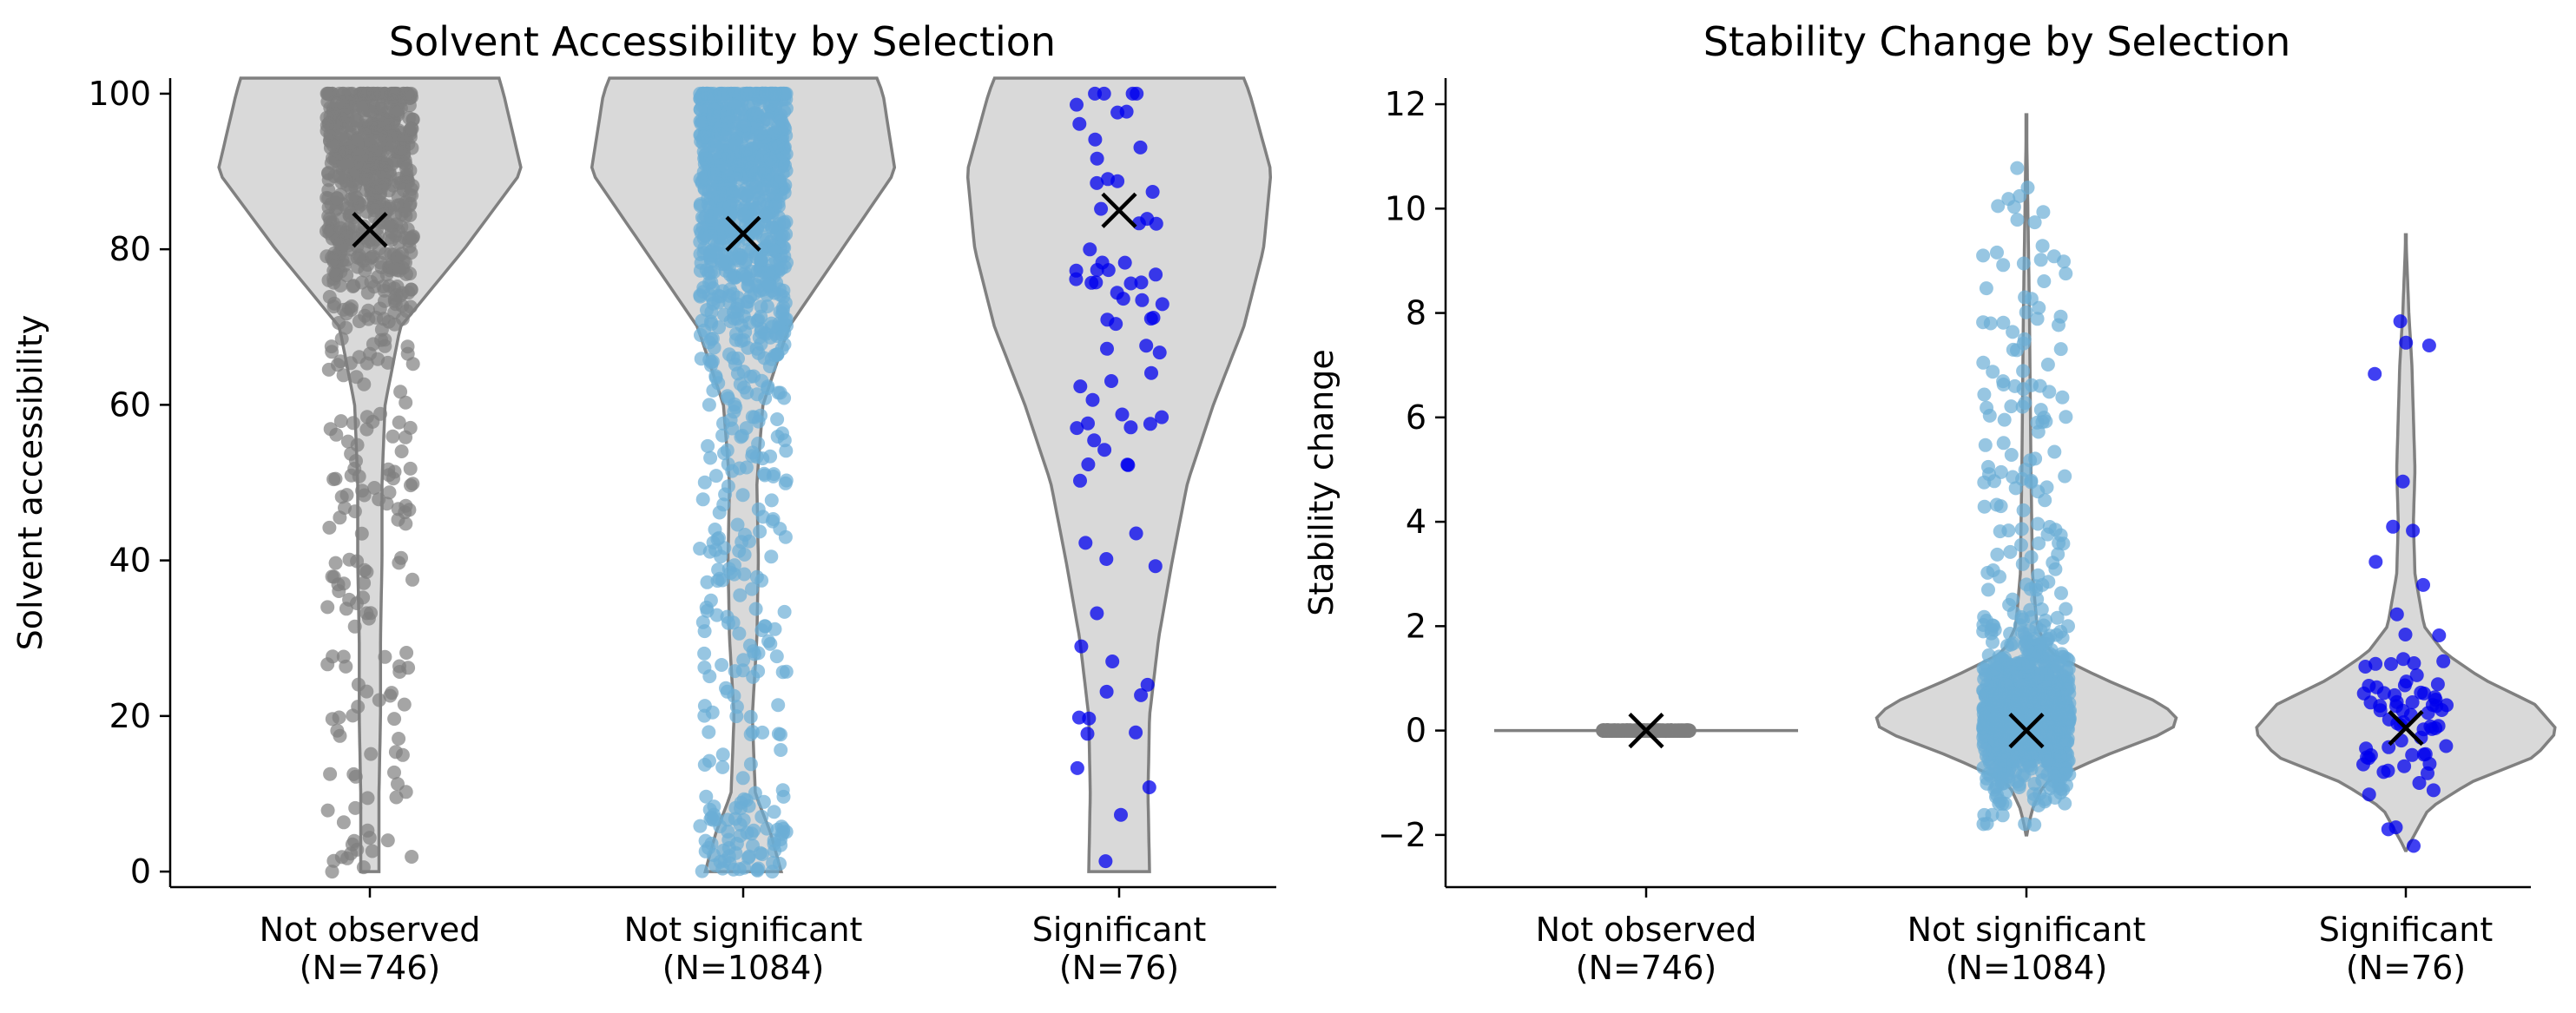  What do you see at coordinates (30, 483) in the screenshot?
I see `y-axis-label: Solvent accessibility` at bounding box center [30, 483].